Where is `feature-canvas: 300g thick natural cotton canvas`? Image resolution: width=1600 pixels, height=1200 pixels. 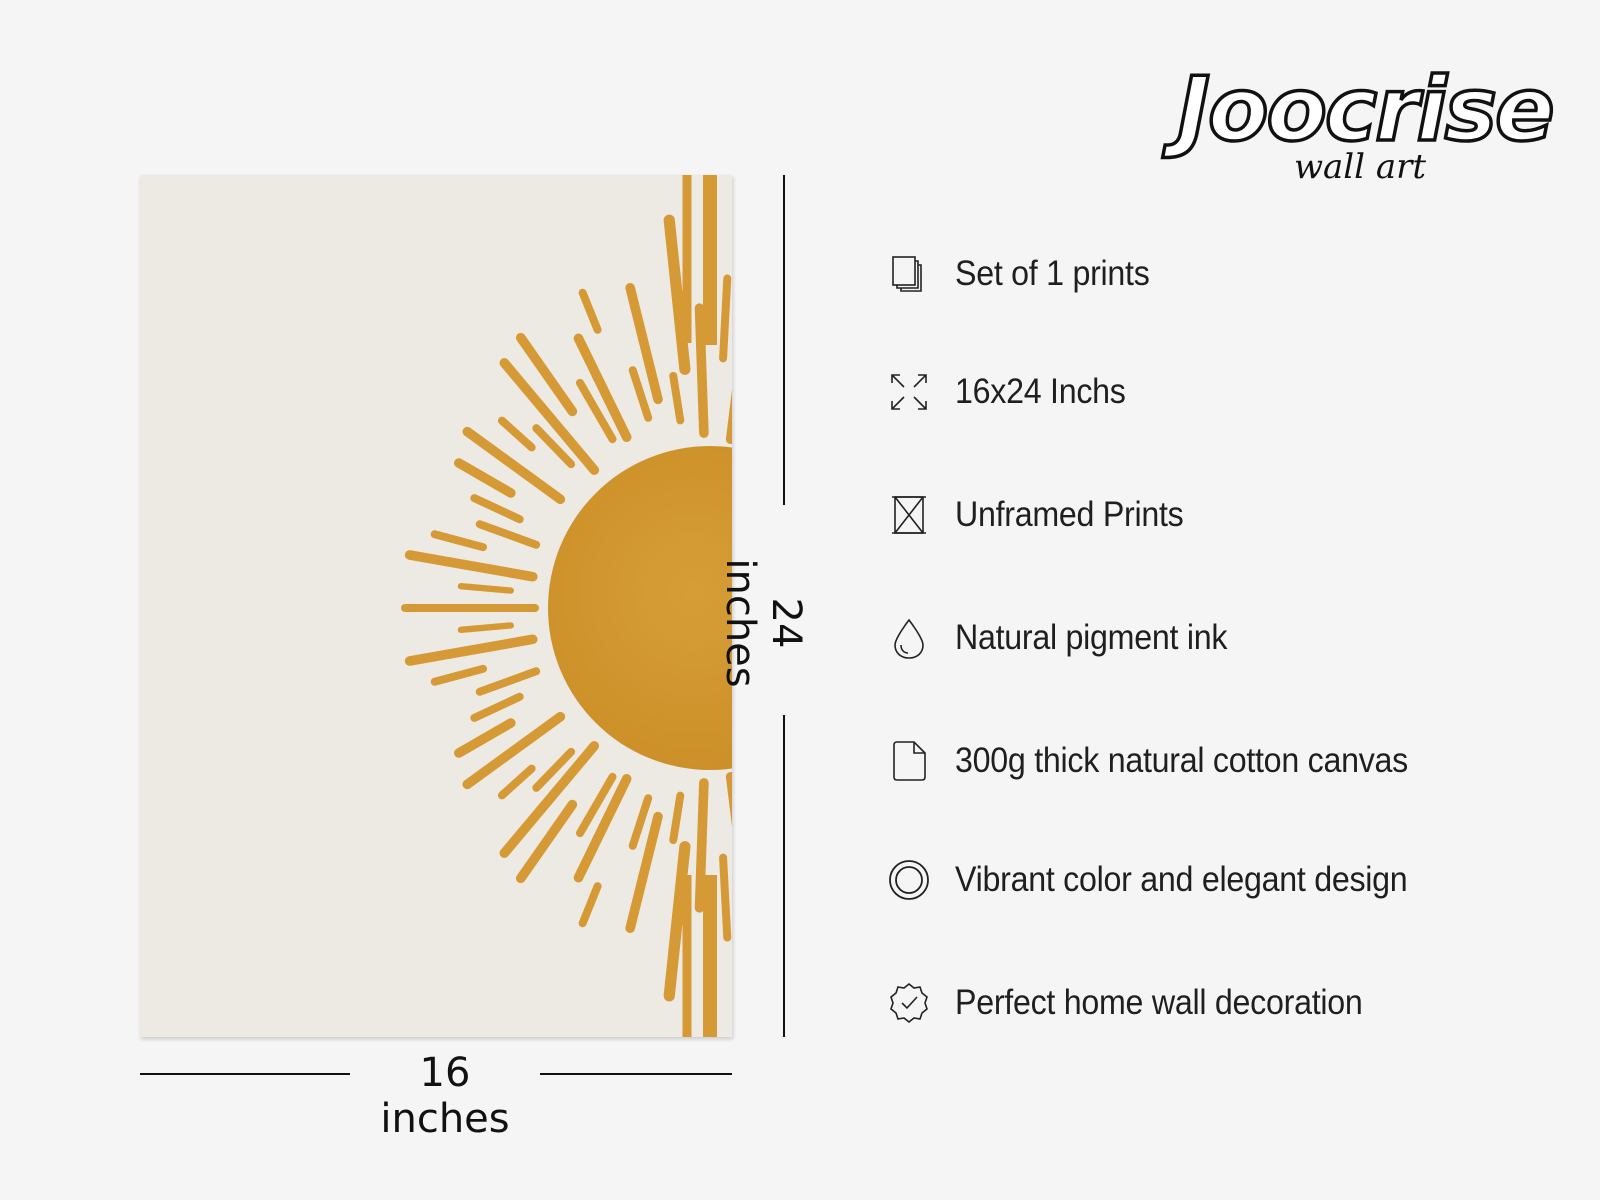 feature-canvas: 300g thick natural cotton canvas is located at coordinates (1235, 761).